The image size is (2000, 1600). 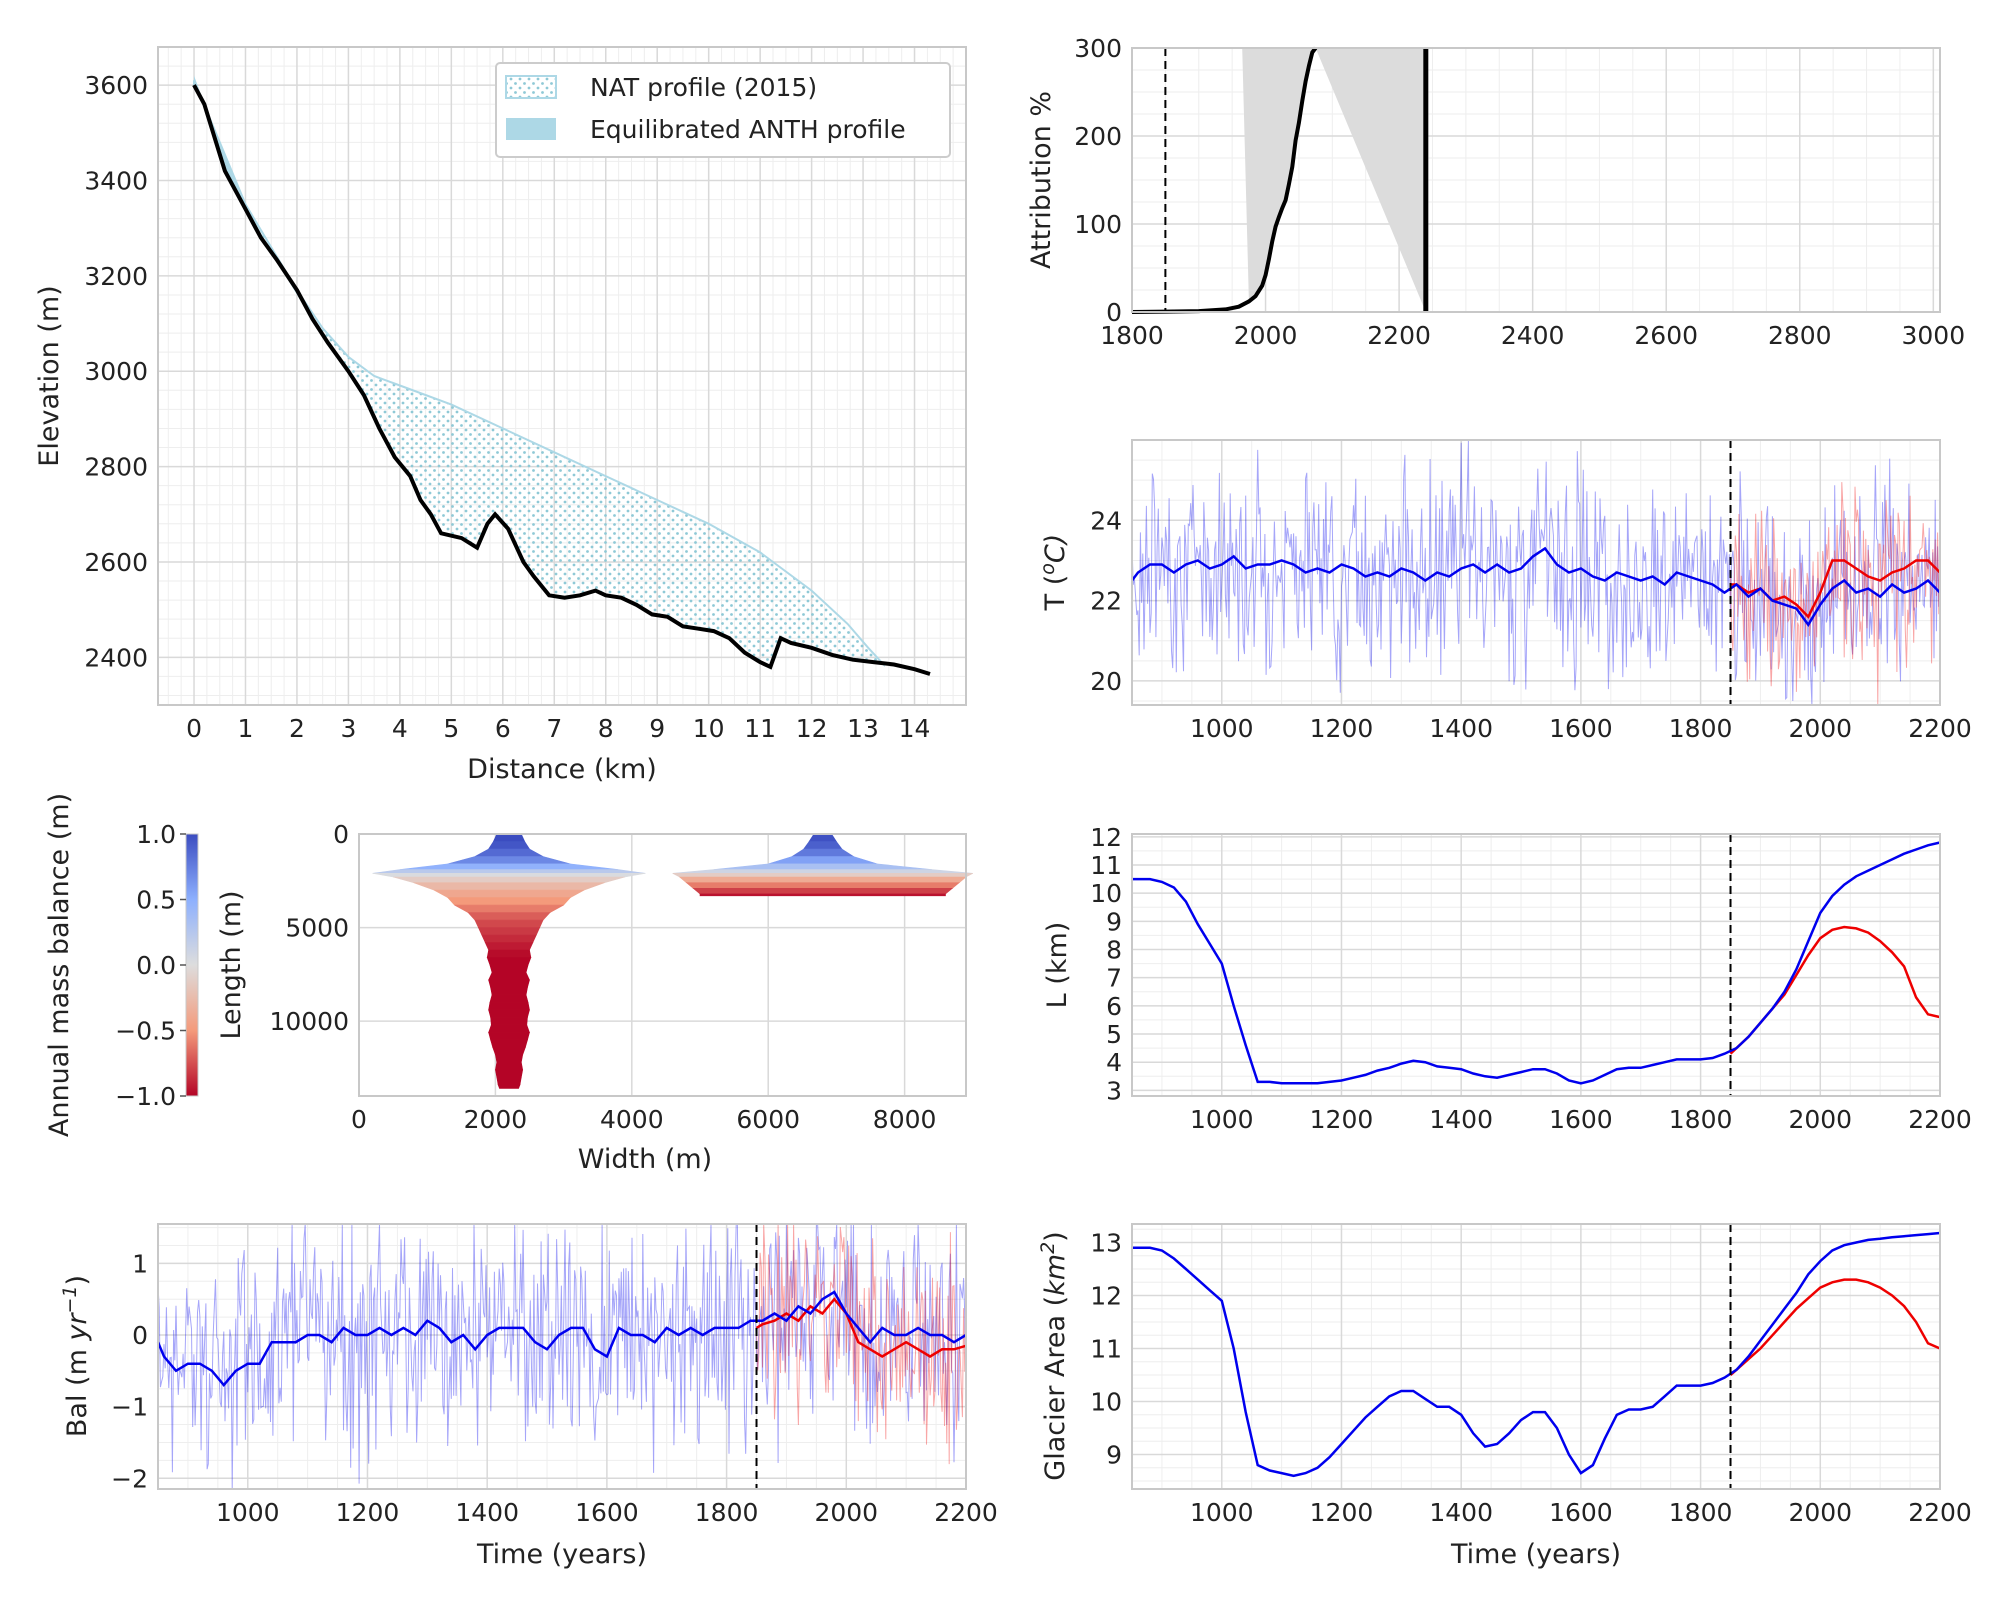 I want to click on legend-label-anth: Equilibrated ANTH profile, so click(x=748, y=129).